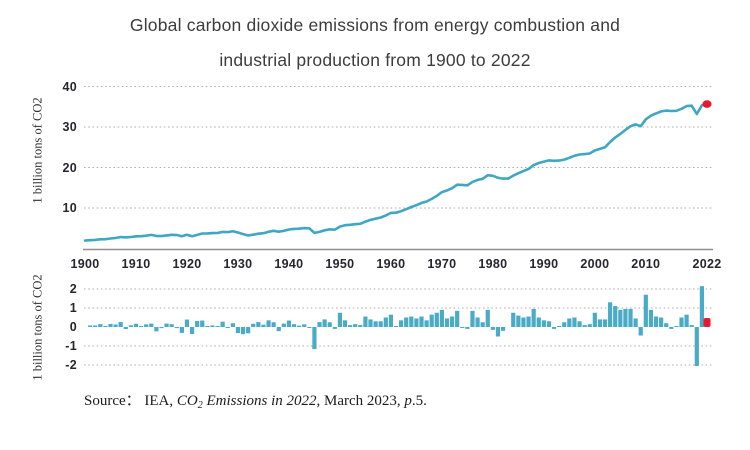 This screenshot has width=750, height=450. I want to click on source-mid: , March 2023,, so click(360, 401).